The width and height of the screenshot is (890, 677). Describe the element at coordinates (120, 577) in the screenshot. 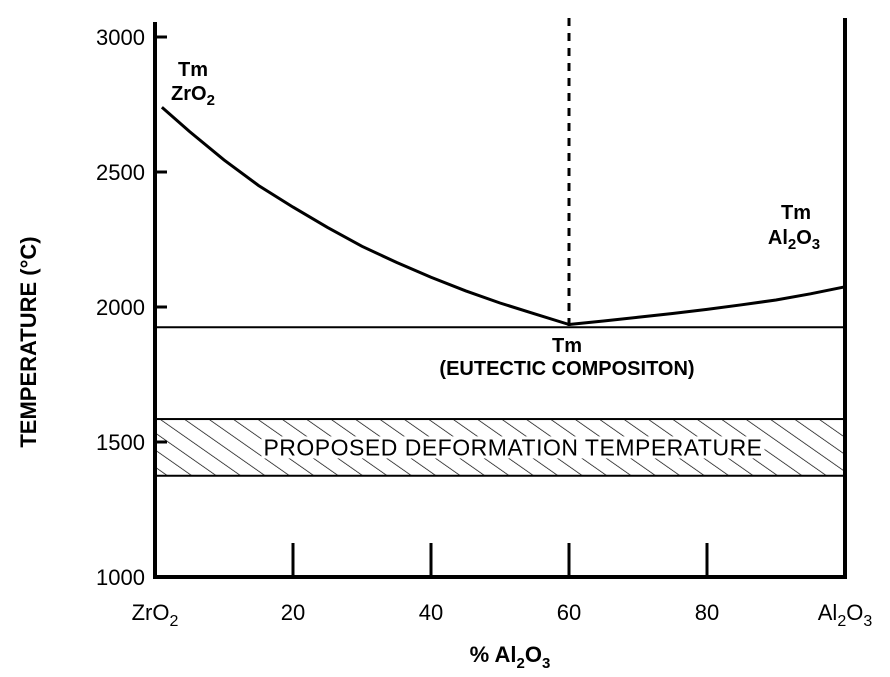

I see `y-tick-label: 1000` at that location.